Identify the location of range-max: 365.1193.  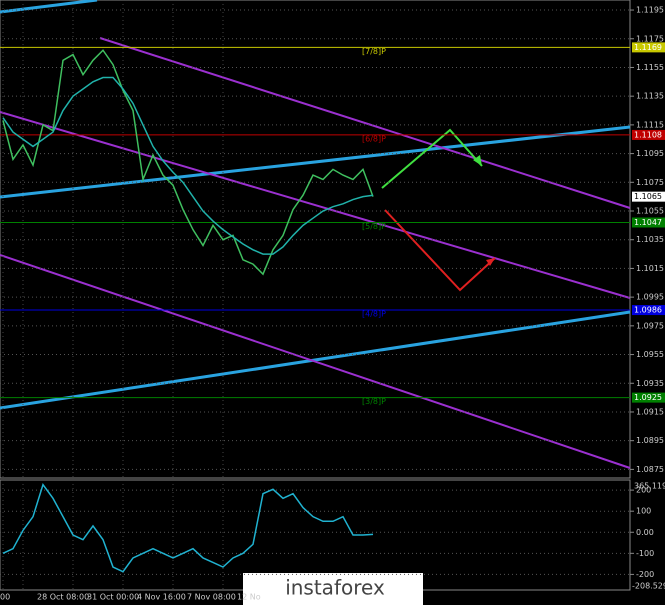
(649, 486).